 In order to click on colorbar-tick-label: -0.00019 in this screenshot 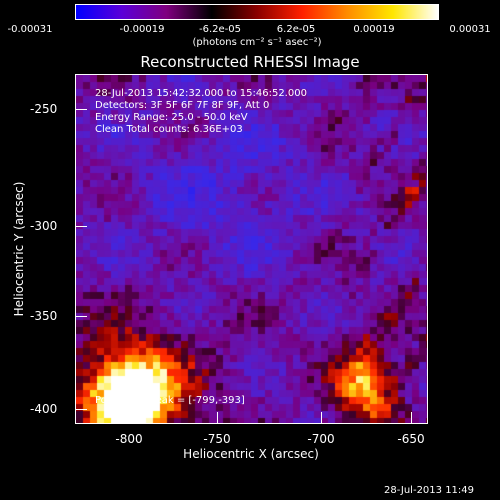, I will do `click(142, 29)`.